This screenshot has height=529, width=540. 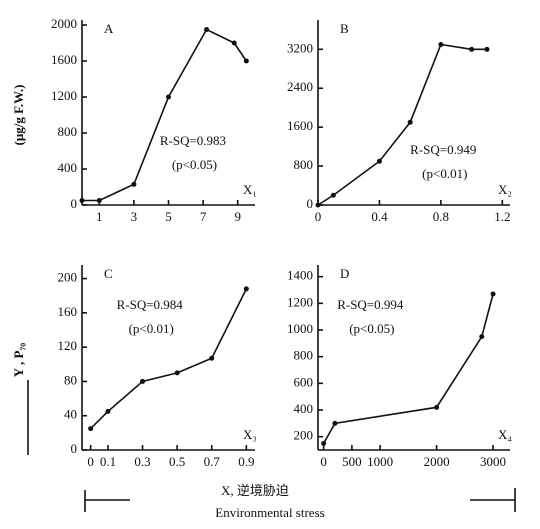 What do you see at coordinates (18, 360) in the screenshot?
I see `y-label: Y , P₇₀` at bounding box center [18, 360].